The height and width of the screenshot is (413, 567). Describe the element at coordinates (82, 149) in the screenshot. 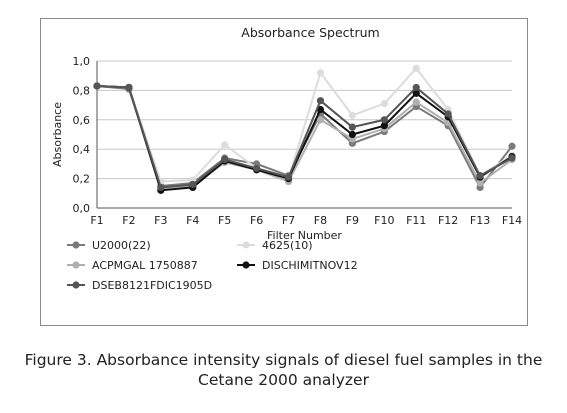

I see `y-tick-label: 0,4` at that location.